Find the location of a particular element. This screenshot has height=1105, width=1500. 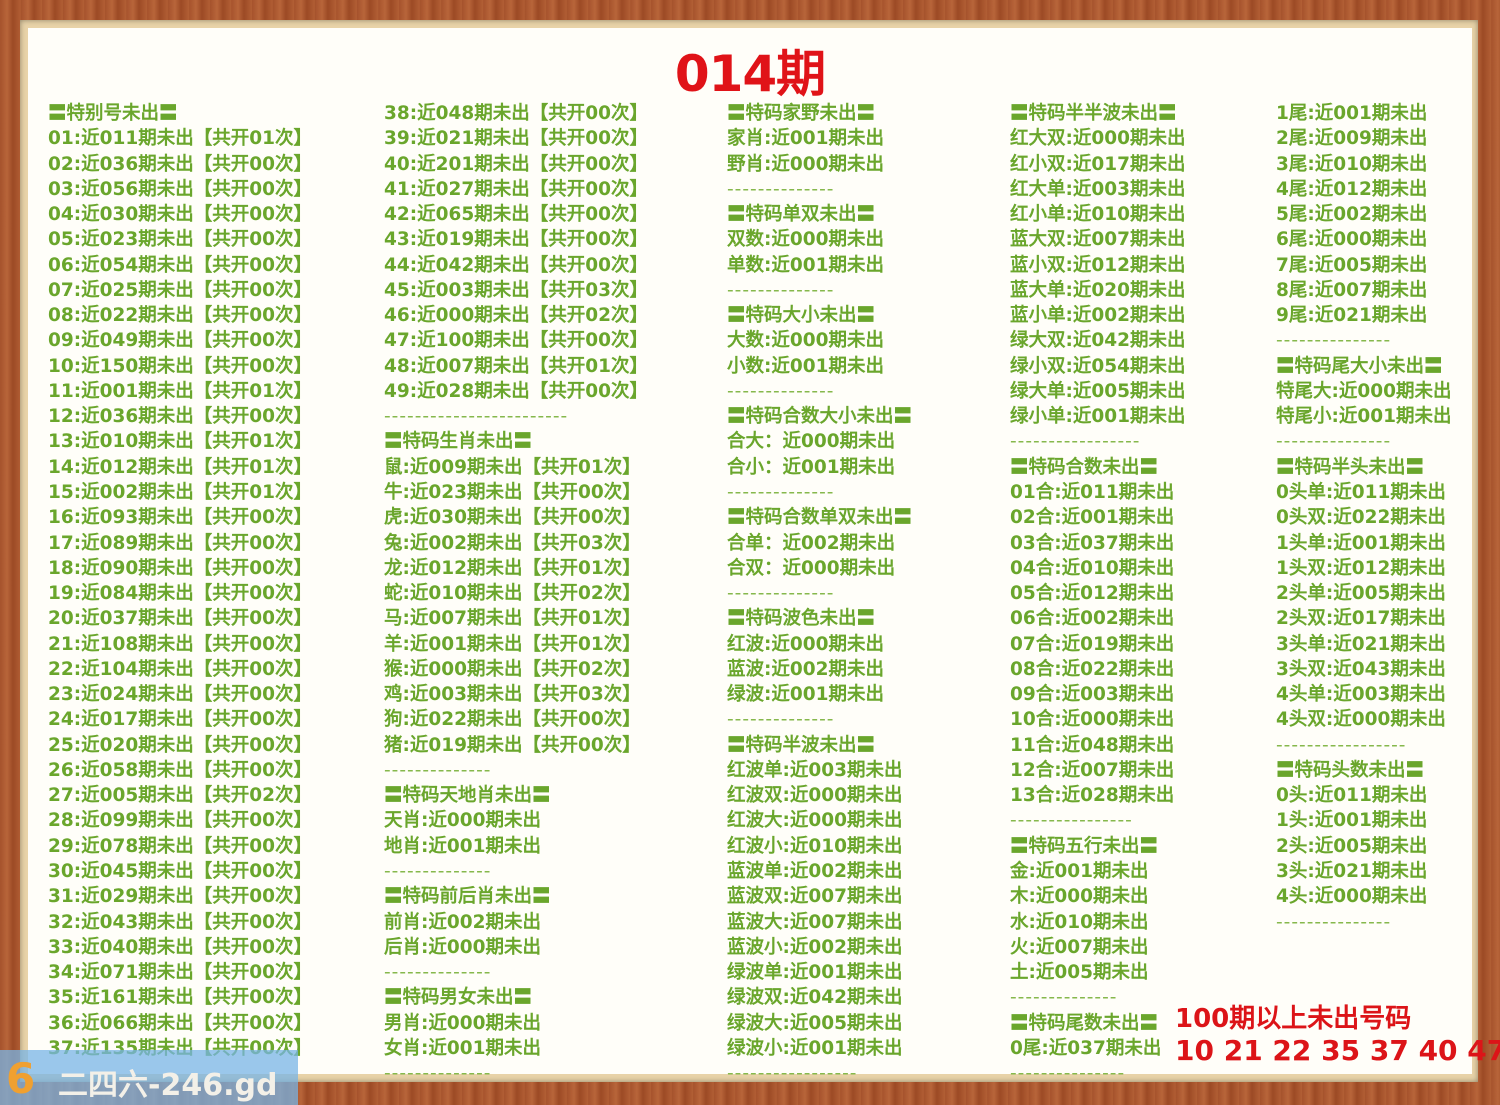

issue-title: 014期 is located at coordinates (750, 74).